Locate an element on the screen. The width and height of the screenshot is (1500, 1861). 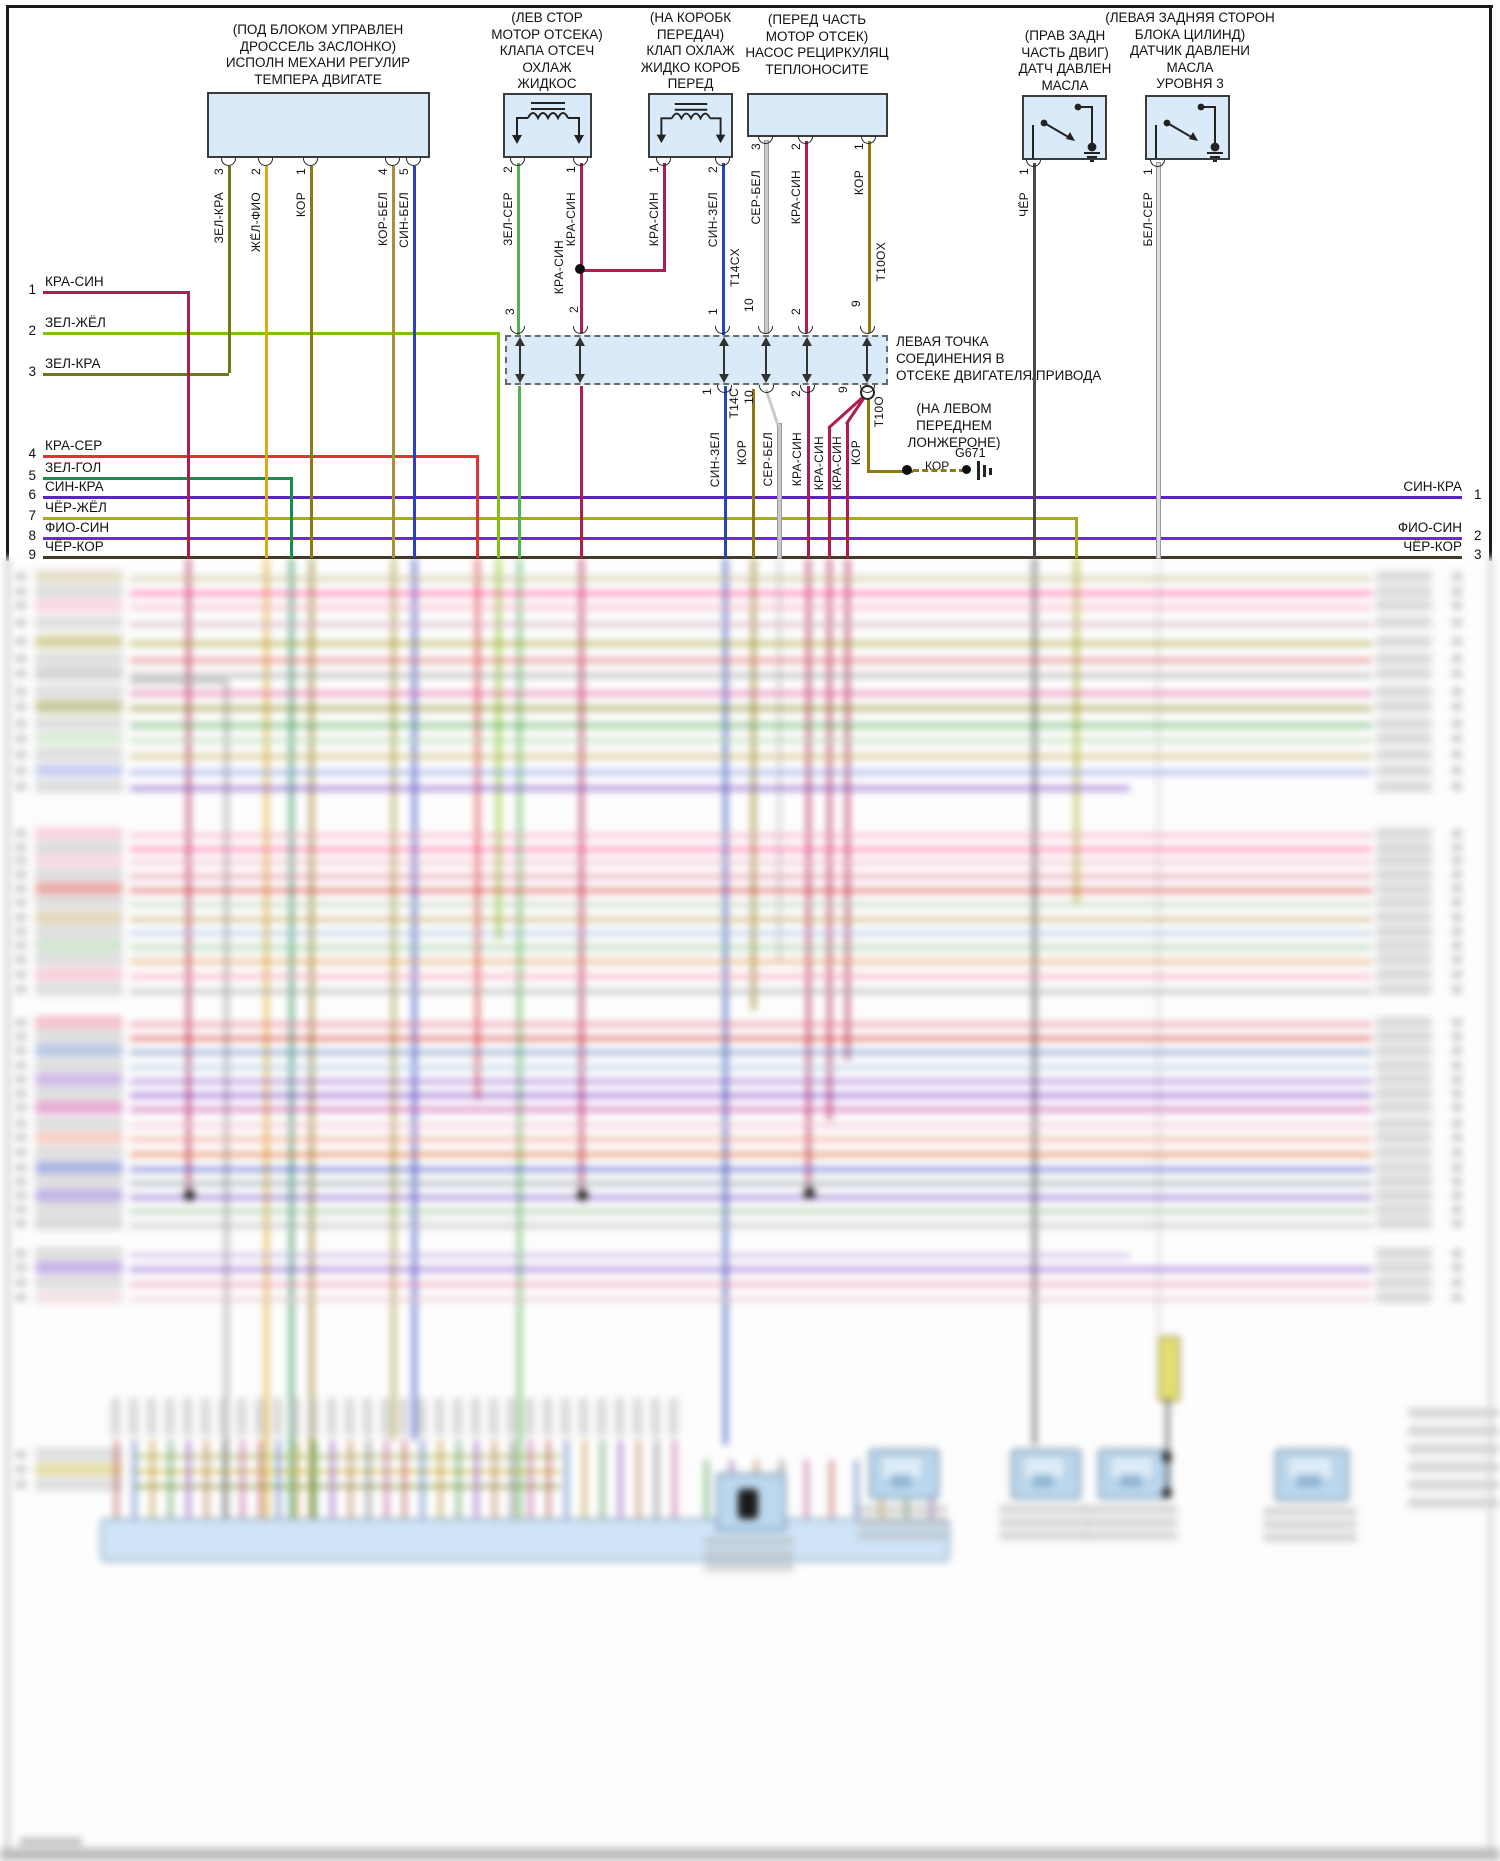
solenoid-coil-icon is located at coordinates (548, 123).